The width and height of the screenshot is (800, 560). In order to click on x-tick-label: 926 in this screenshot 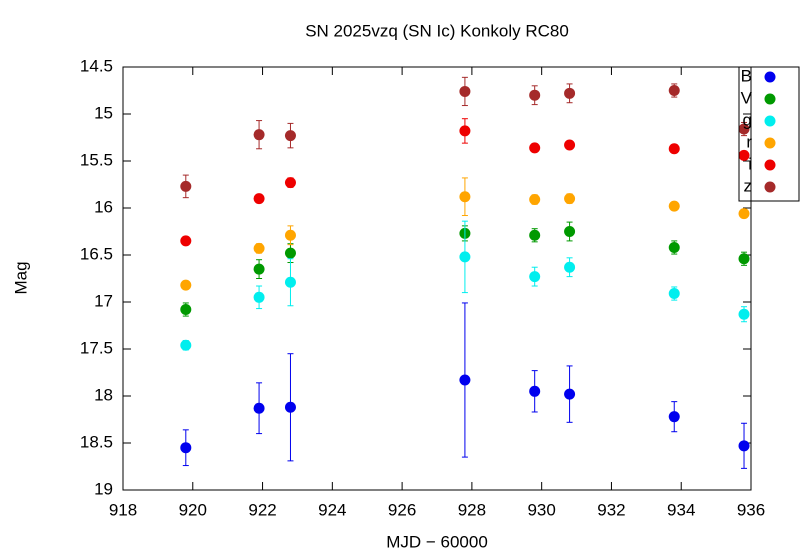, I will do `click(402, 509)`.